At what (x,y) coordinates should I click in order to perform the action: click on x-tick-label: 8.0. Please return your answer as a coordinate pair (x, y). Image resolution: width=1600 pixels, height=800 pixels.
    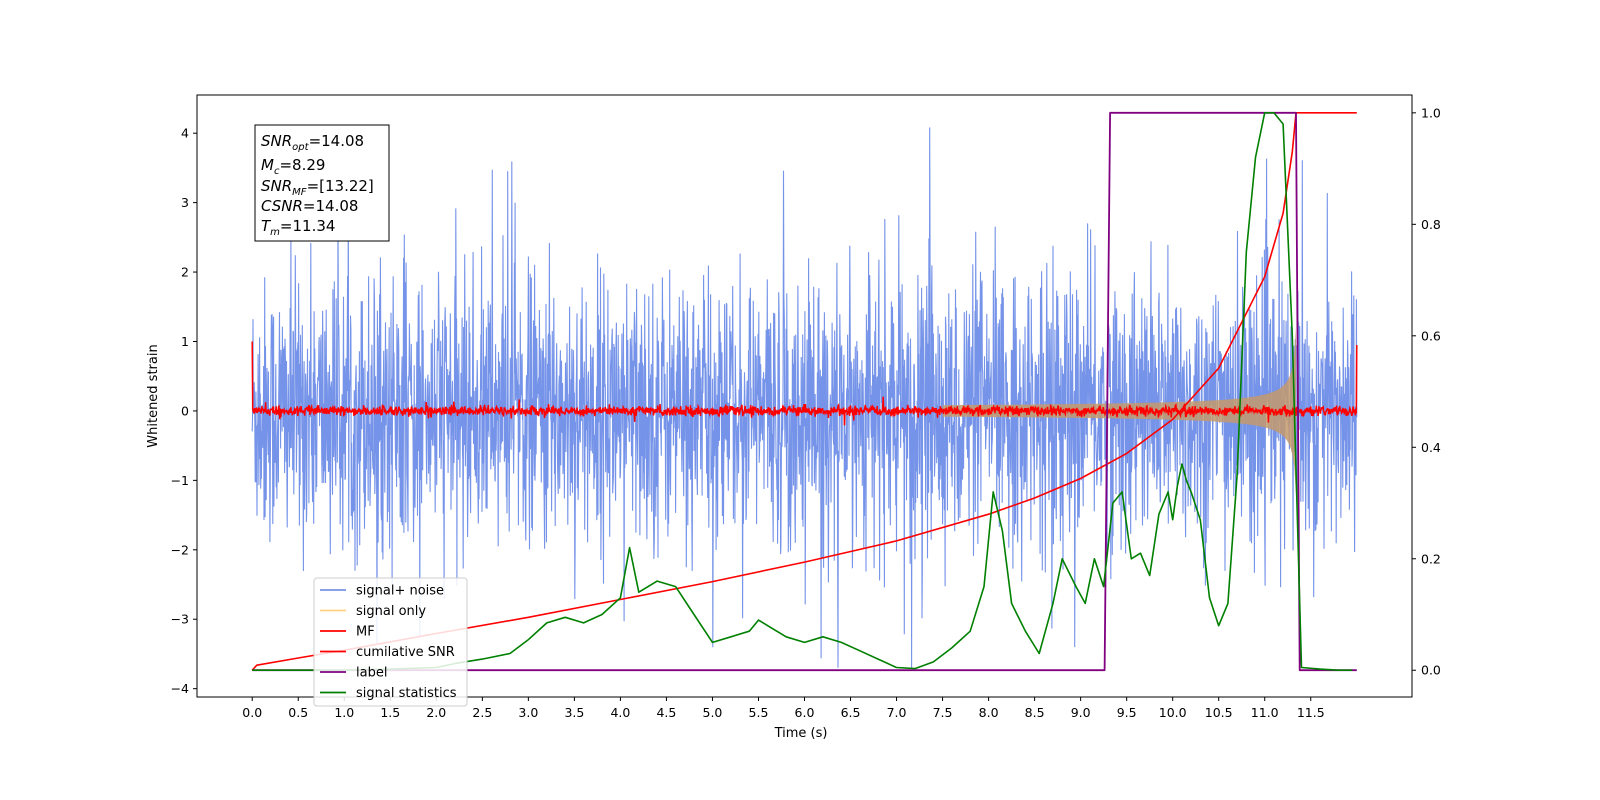
    Looking at the image, I should click on (989, 712).